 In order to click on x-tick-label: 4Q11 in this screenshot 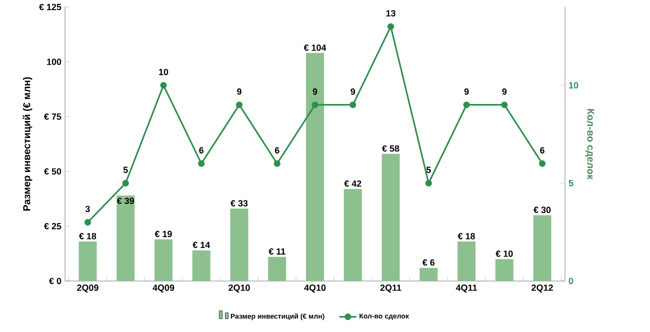, I will do `click(466, 288)`.